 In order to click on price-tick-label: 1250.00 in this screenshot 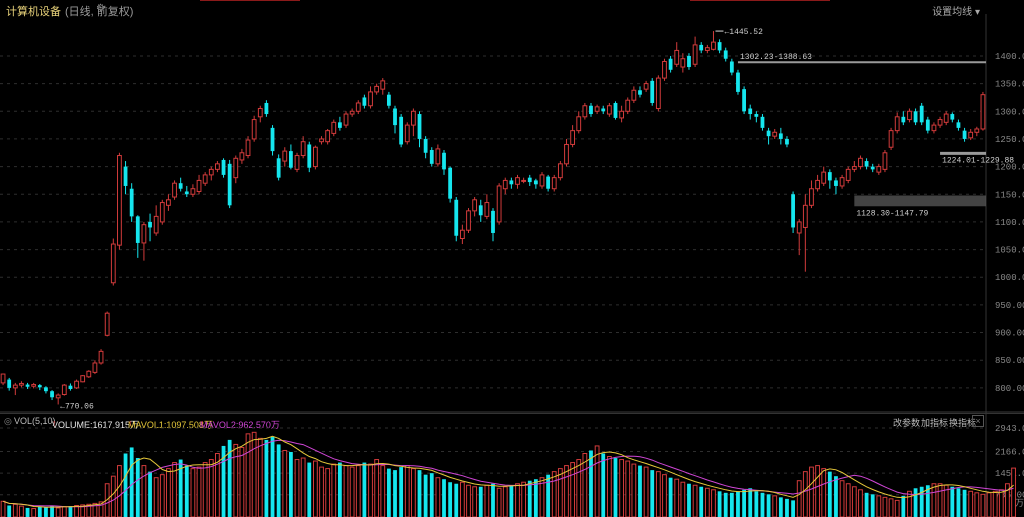, I will do `click(1009, 140)`.